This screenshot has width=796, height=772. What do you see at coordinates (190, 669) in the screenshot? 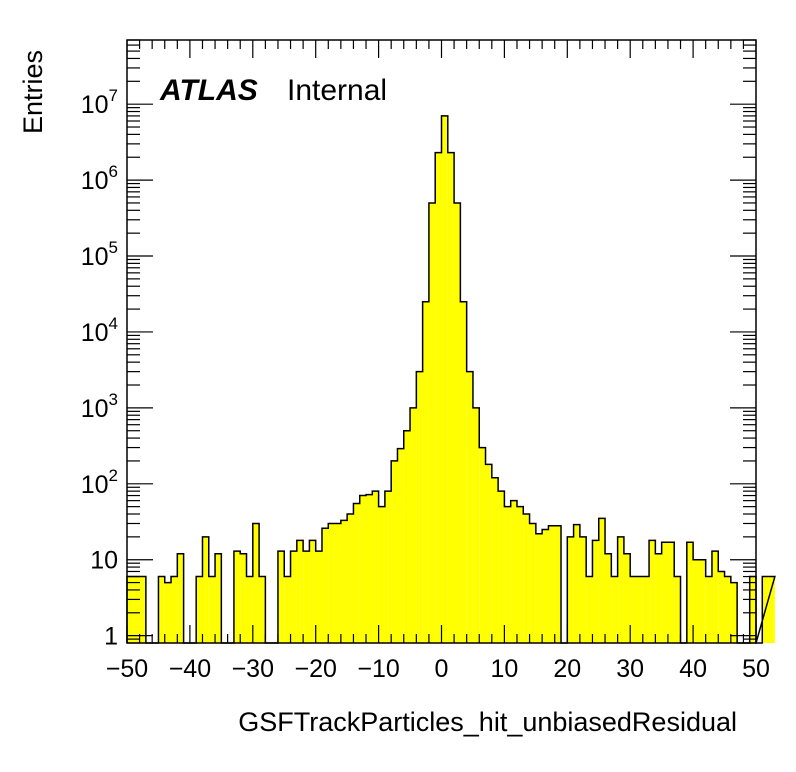
I see `x-tick-label: −40` at bounding box center [190, 669].